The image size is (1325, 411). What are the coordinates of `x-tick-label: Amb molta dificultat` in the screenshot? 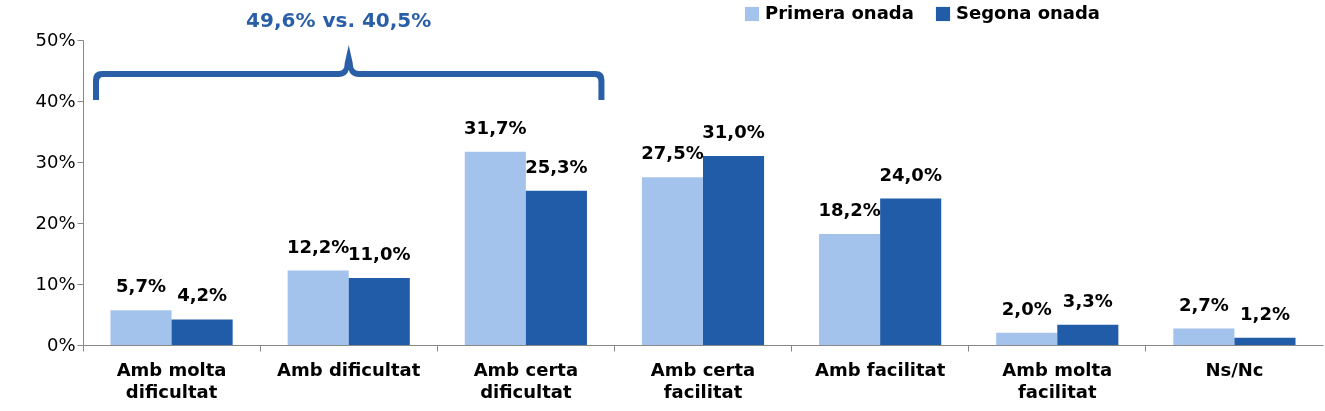 It's located at (171, 380).